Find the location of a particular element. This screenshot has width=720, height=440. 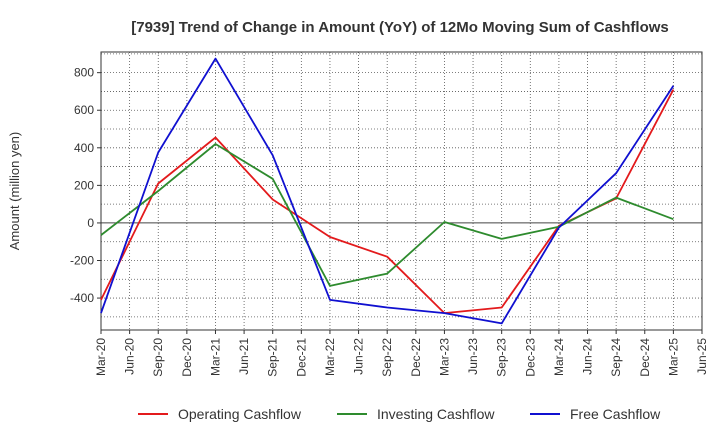

x-tick-label: Mar-23 is located at coordinates (444, 357).